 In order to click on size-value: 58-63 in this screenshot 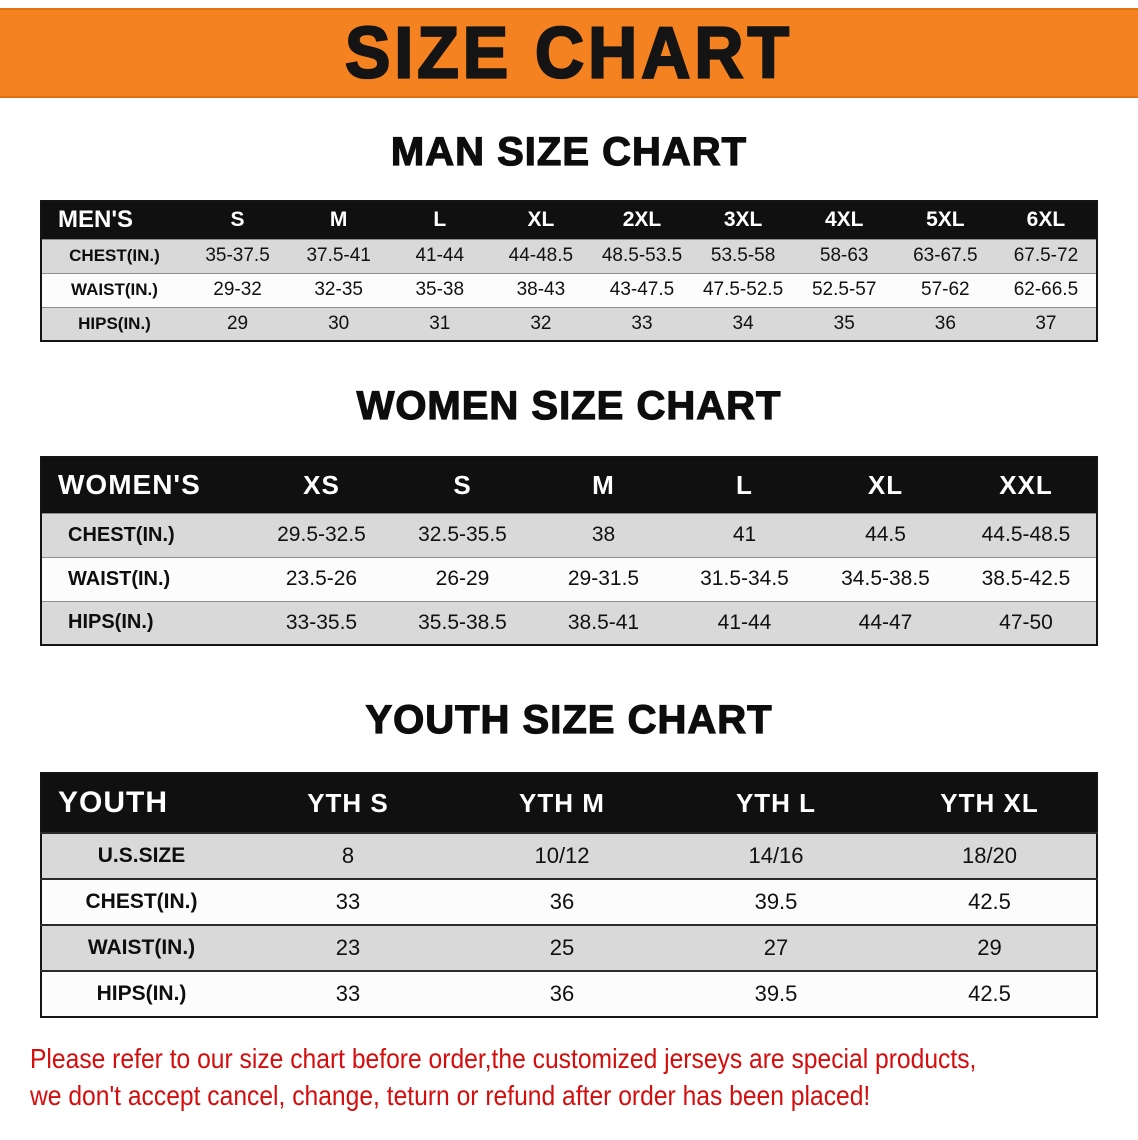, I will do `click(844, 255)`.